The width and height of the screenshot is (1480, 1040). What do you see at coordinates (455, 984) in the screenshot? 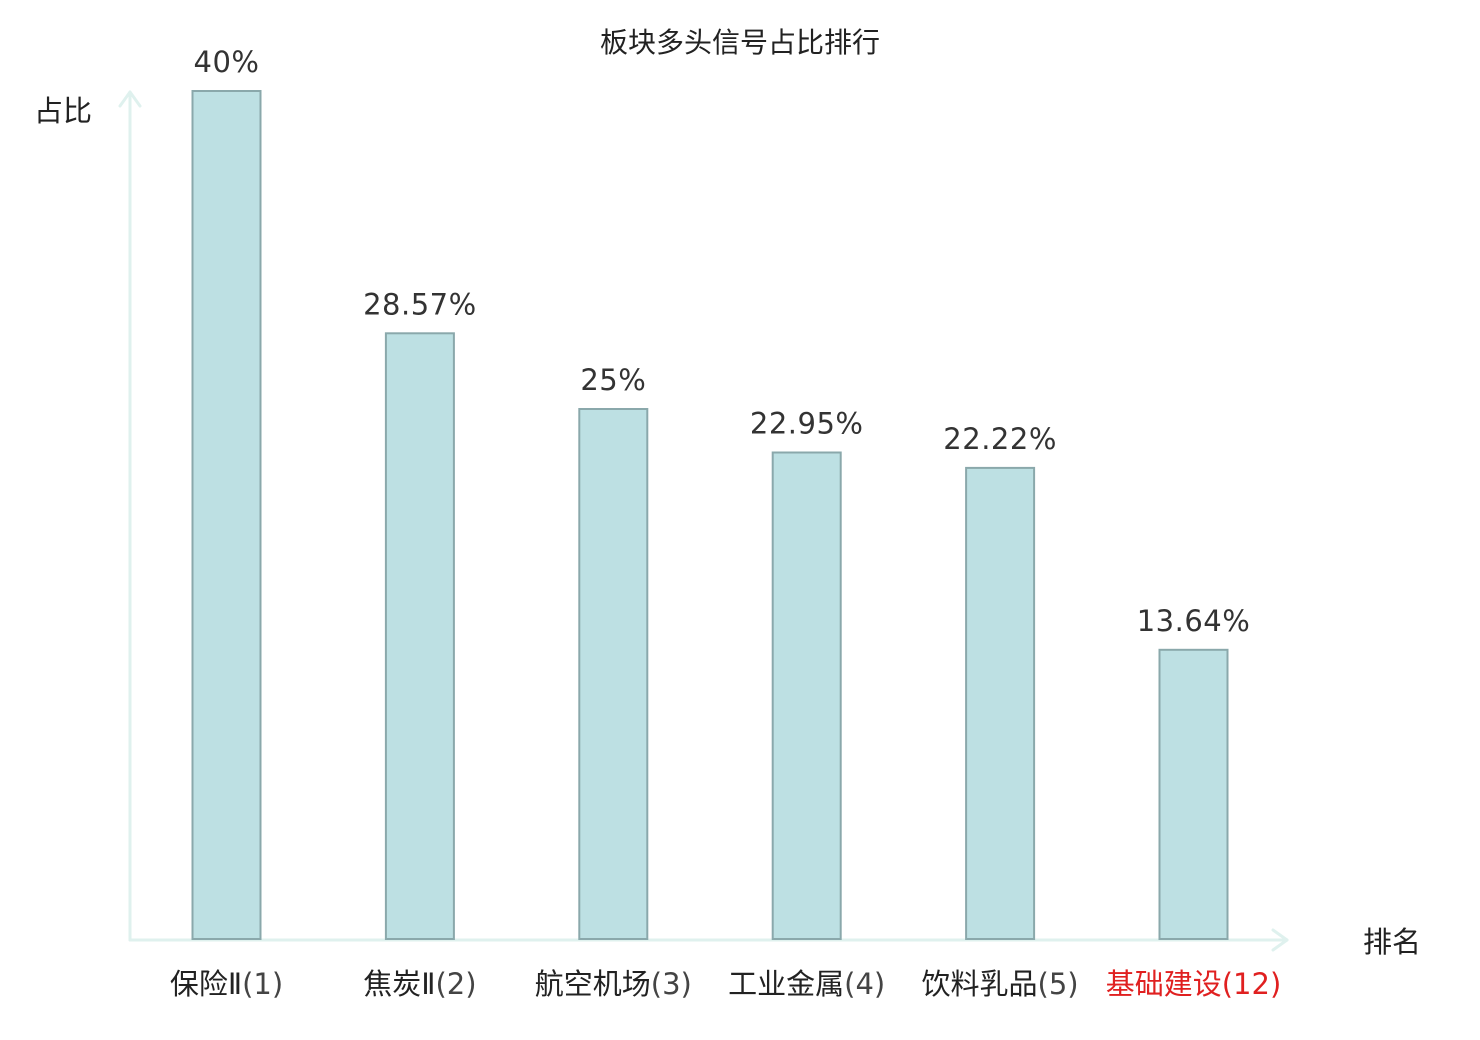
I see `category-rank: (2)` at bounding box center [455, 984].